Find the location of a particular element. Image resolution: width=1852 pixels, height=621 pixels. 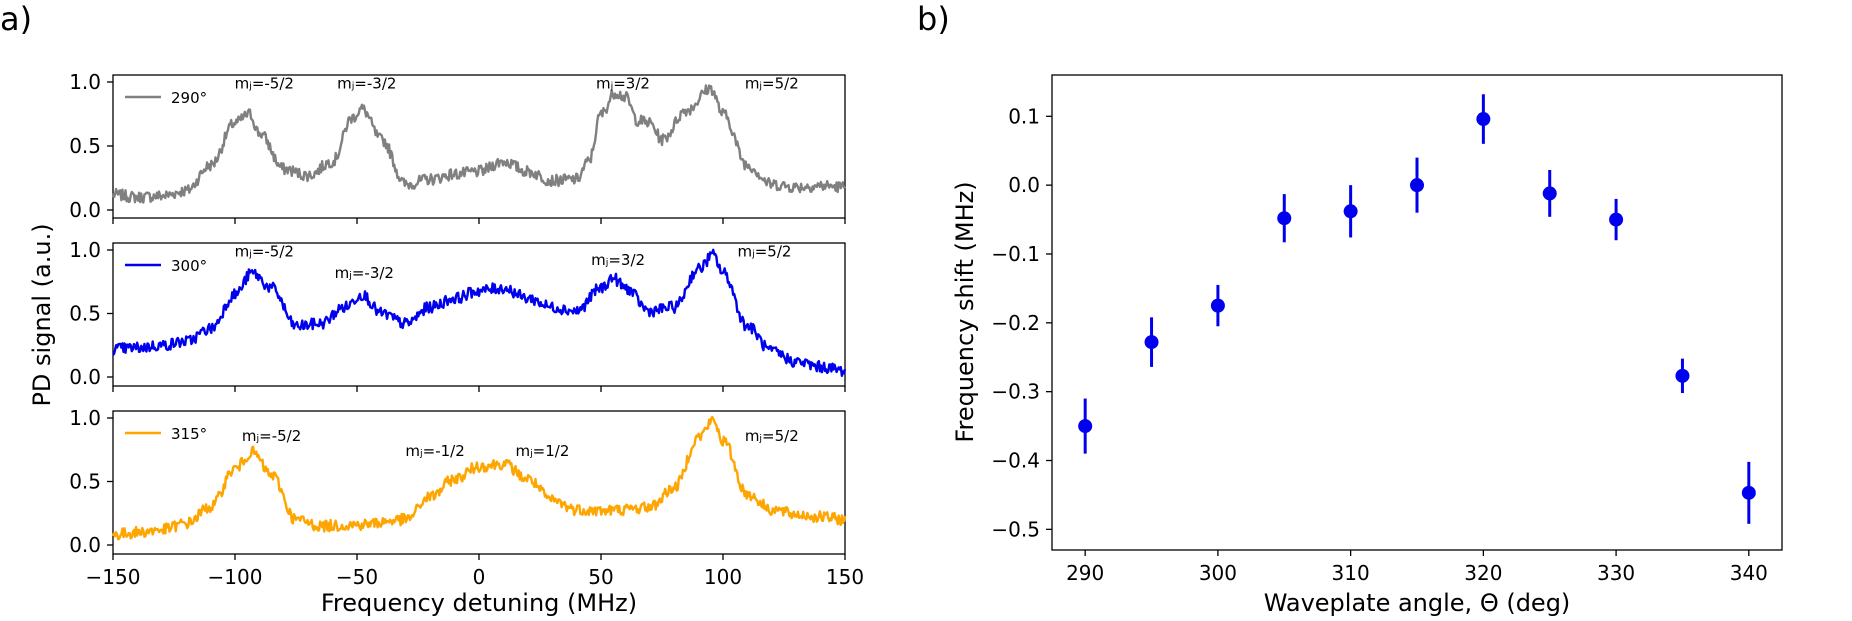

y-tick-label: −0.4 is located at coordinates (1015, 461).